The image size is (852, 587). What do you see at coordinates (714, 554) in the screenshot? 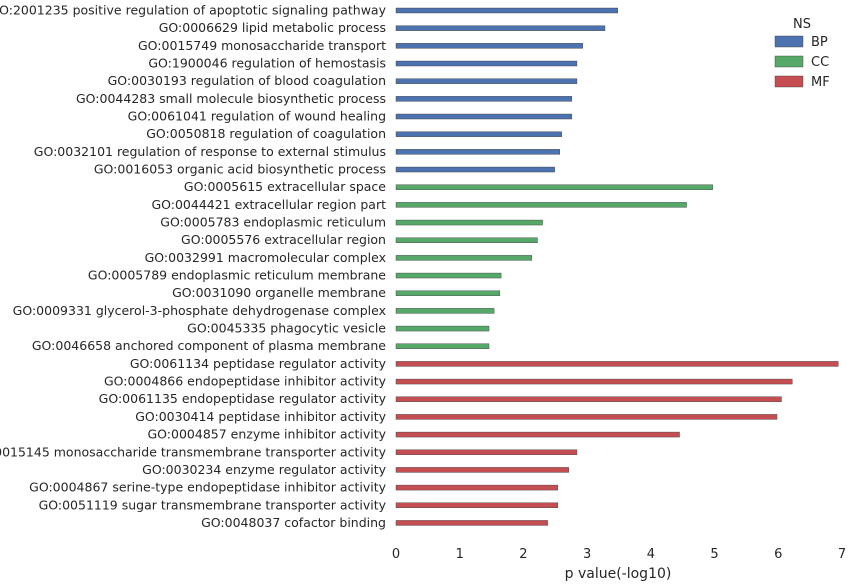
I see `x-tick-label: 5` at bounding box center [714, 554].